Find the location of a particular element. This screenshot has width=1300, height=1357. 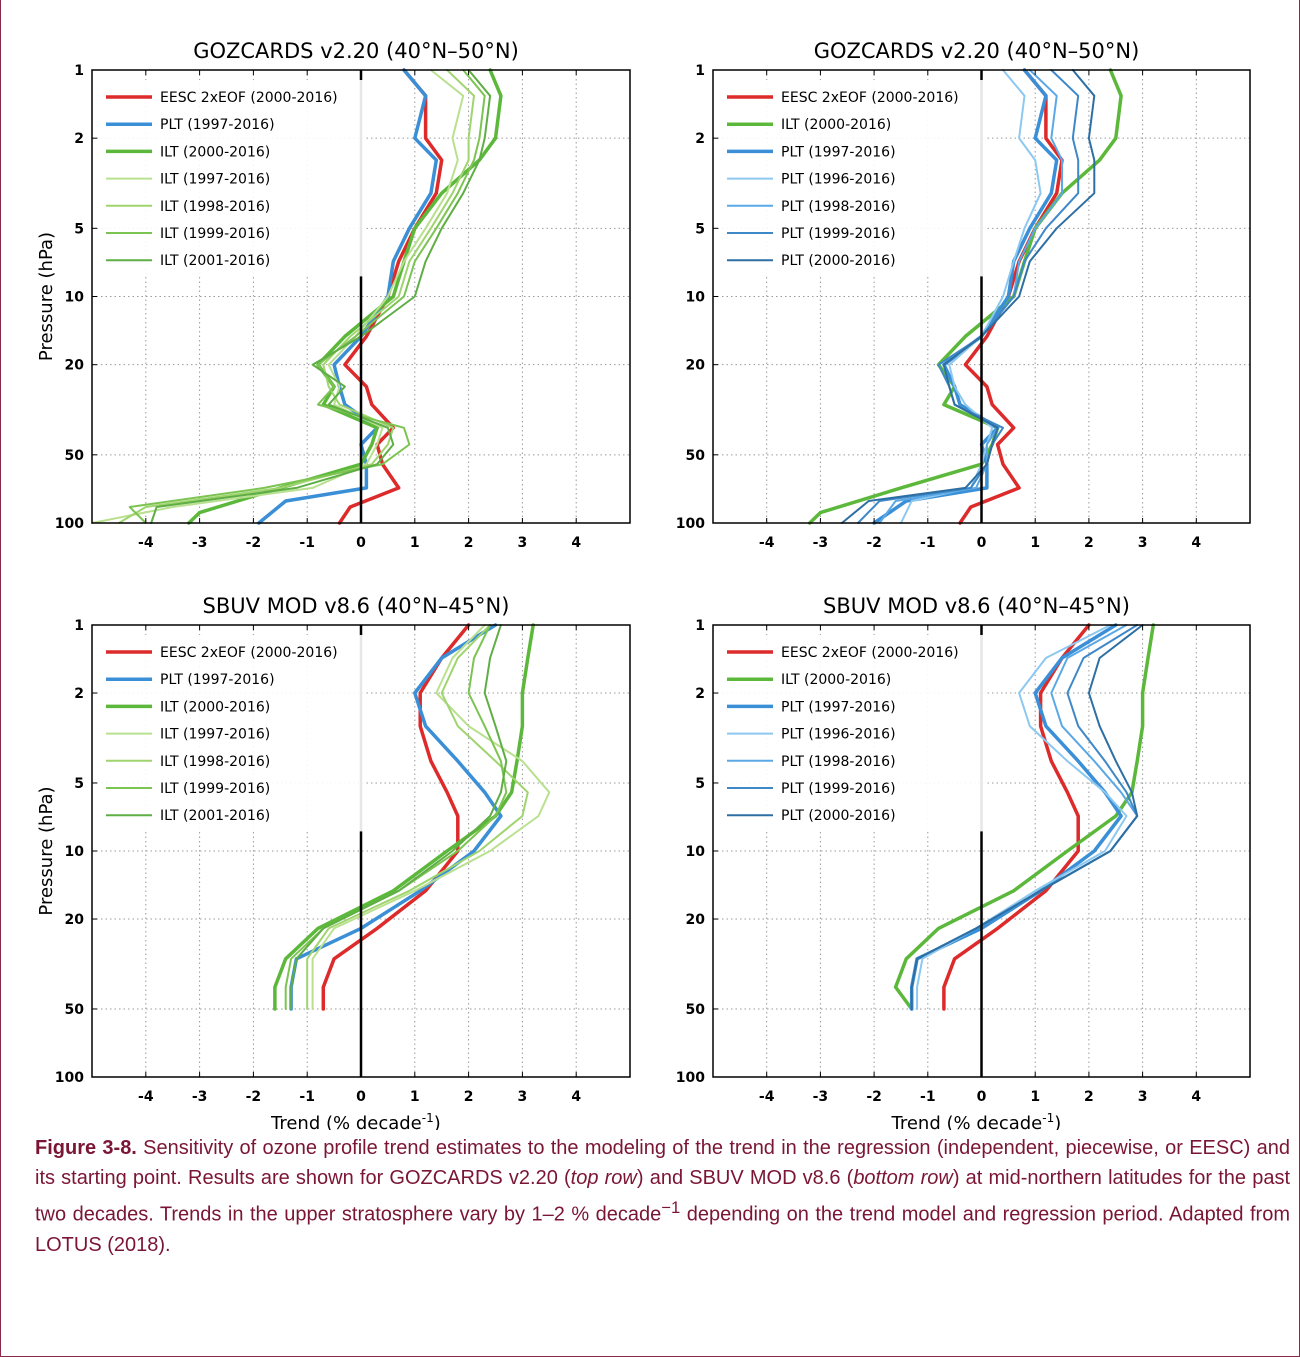

caption-text-2: ) and SBUV MOD v8.6 ( is located at coordinates (745, 1178).